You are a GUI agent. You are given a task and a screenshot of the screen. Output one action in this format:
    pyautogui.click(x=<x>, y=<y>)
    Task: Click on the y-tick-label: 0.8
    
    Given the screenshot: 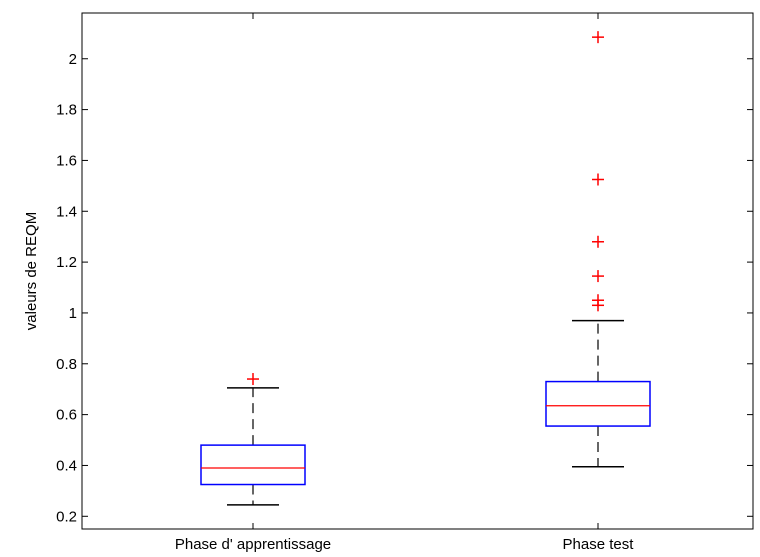 What is the action you would take?
    pyautogui.click(x=66, y=364)
    